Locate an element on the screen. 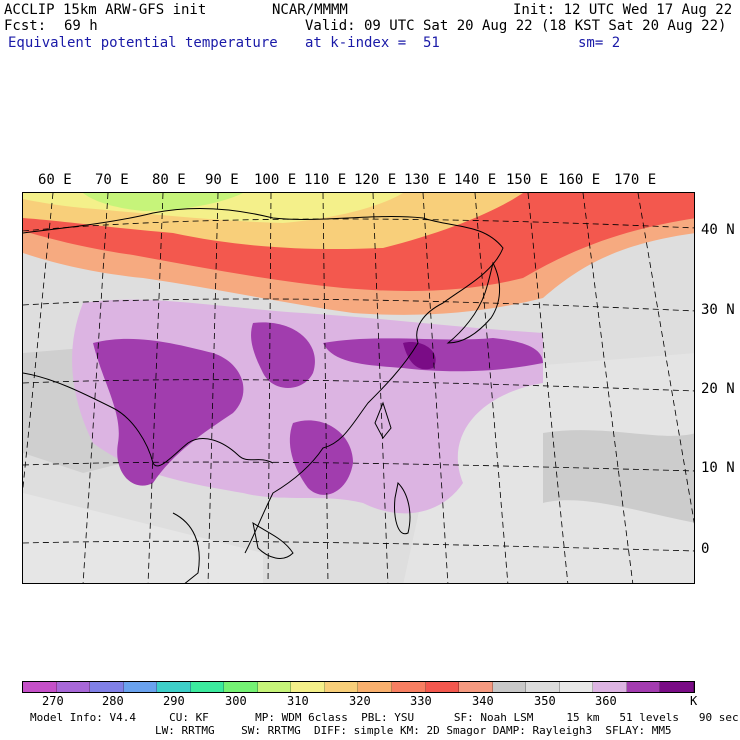 The width and height of the screenshot is (740, 740). lon-label: 90 E is located at coordinates (222, 180).